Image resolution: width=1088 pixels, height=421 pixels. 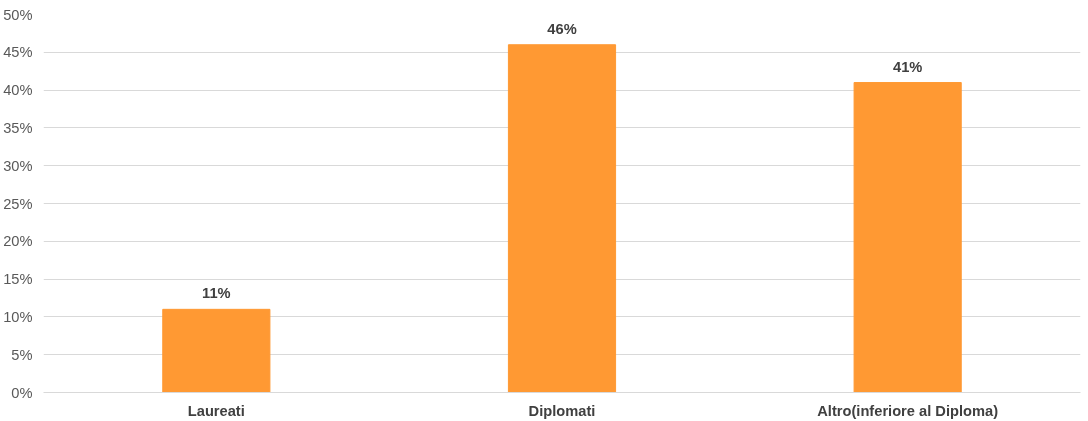 I want to click on y-tick-label: 5%, so click(x=22, y=354).